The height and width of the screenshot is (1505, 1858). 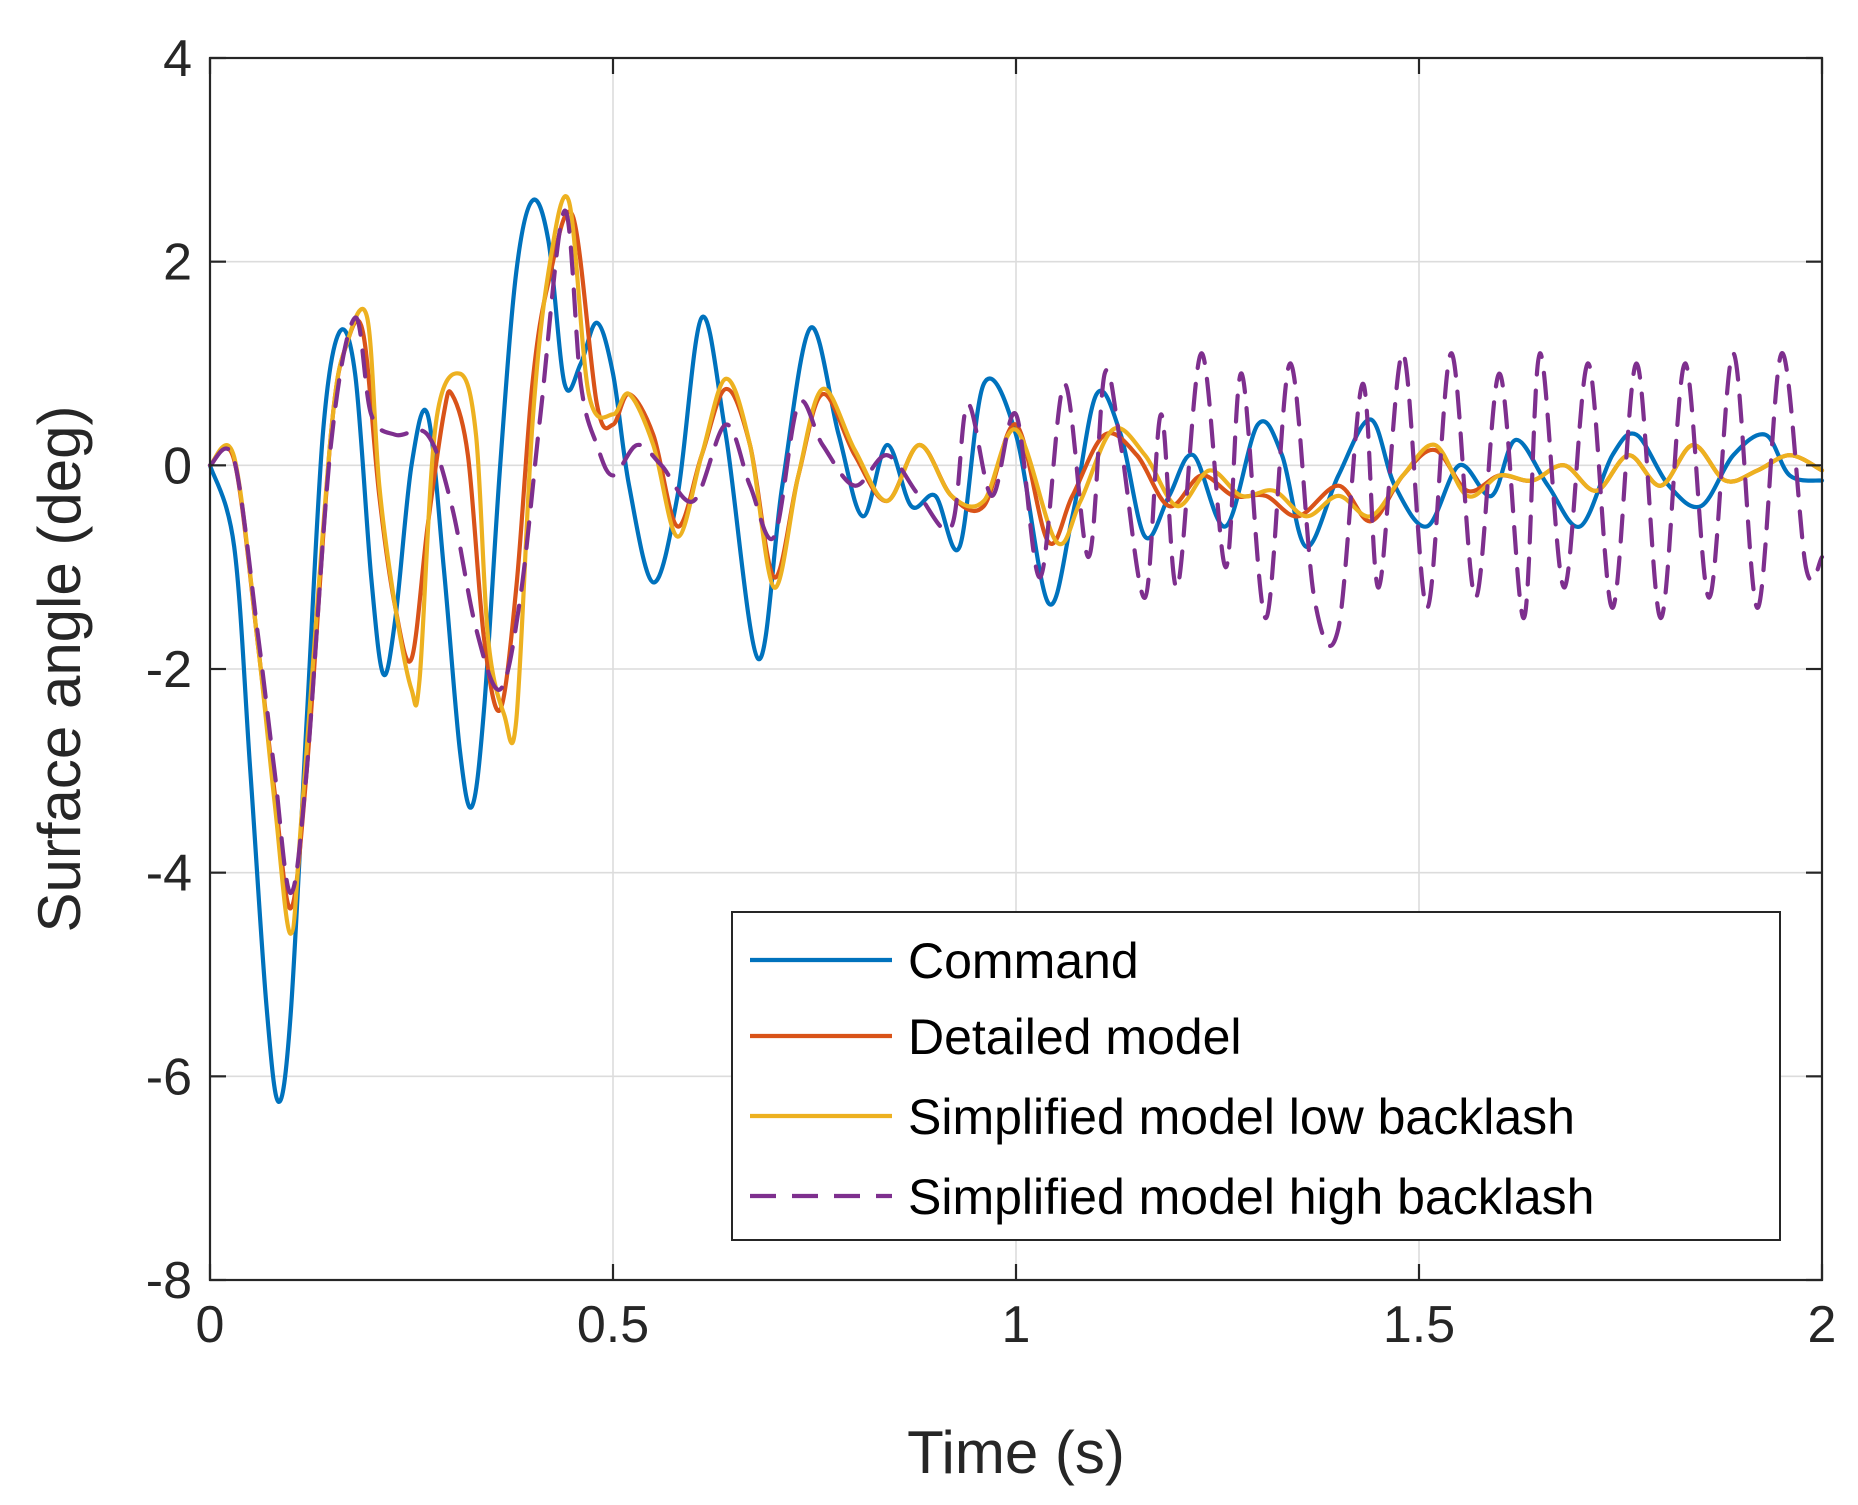 What do you see at coordinates (1419, 1325) in the screenshot?
I see `x-tick-label: 1.5` at bounding box center [1419, 1325].